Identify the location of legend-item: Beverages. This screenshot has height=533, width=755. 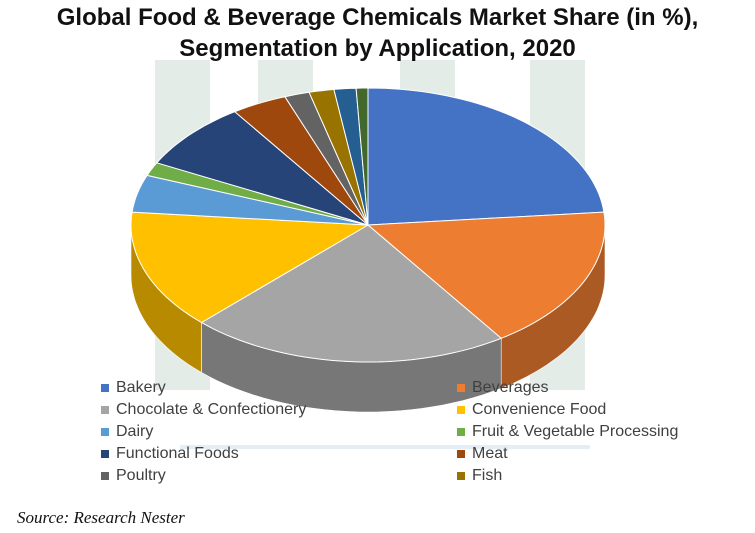
(503, 388).